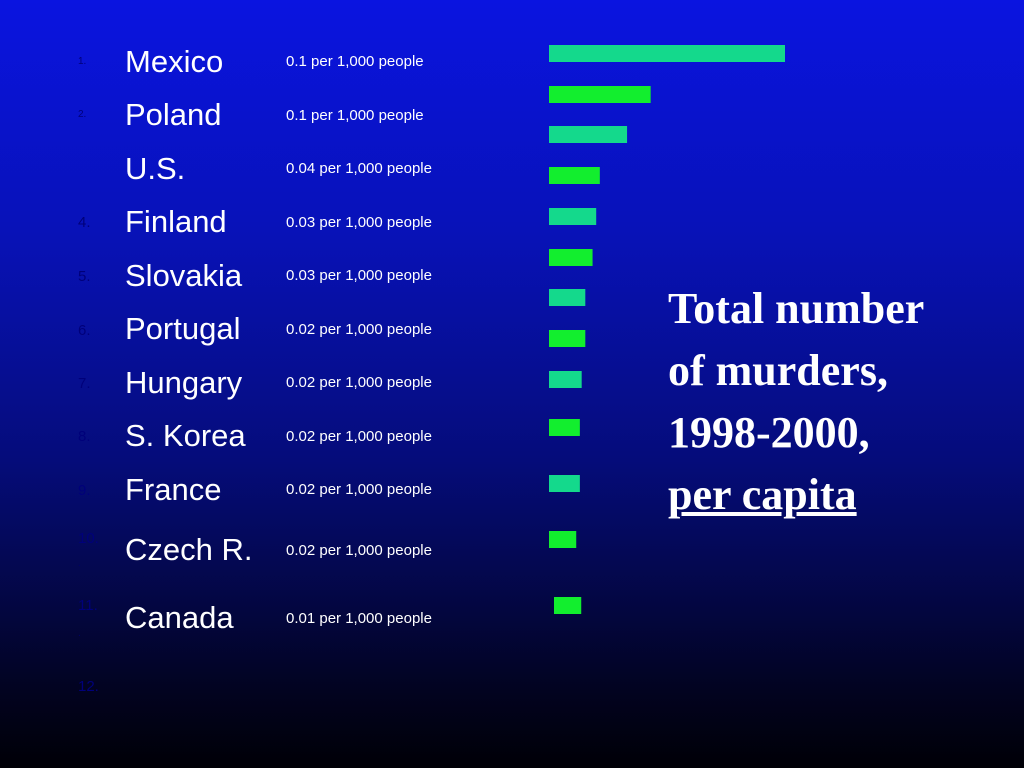 The height and width of the screenshot is (768, 1024). What do you see at coordinates (179, 617) in the screenshot?
I see `country-label: Canada` at bounding box center [179, 617].